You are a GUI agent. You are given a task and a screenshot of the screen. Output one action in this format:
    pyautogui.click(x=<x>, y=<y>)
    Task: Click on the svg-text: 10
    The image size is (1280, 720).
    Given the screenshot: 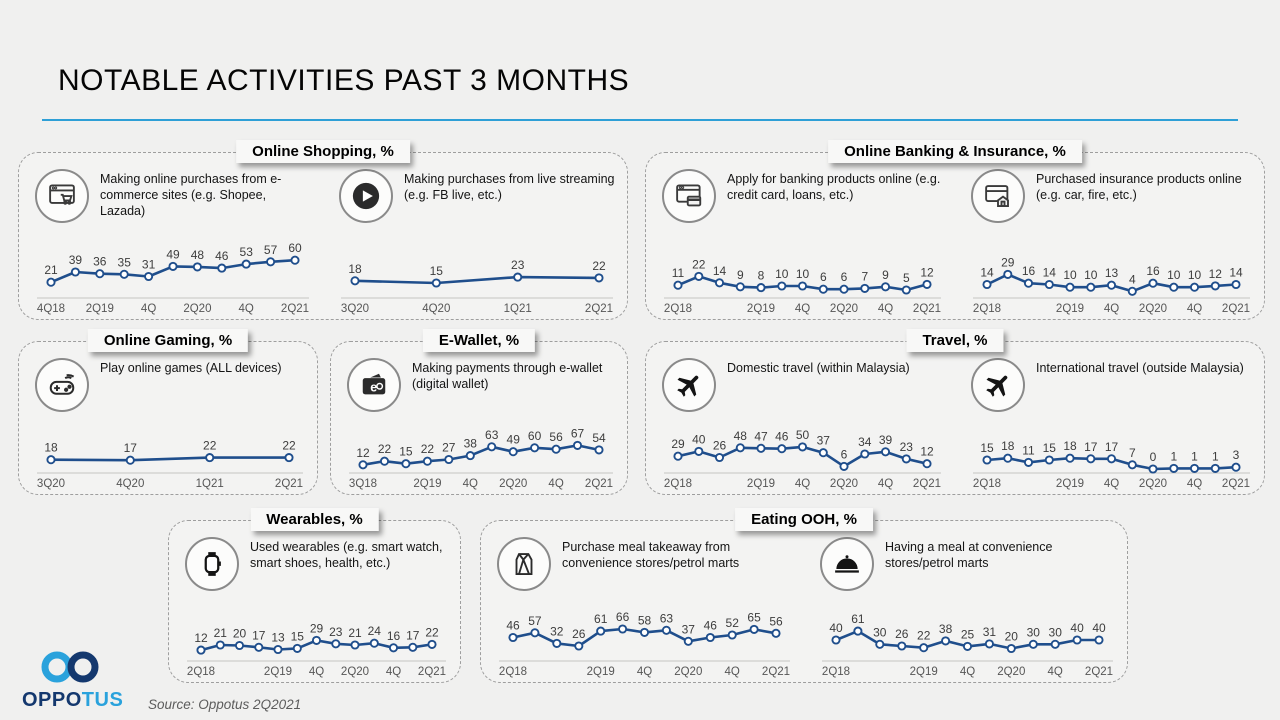 What is the action you would take?
    pyautogui.click(x=1070, y=275)
    